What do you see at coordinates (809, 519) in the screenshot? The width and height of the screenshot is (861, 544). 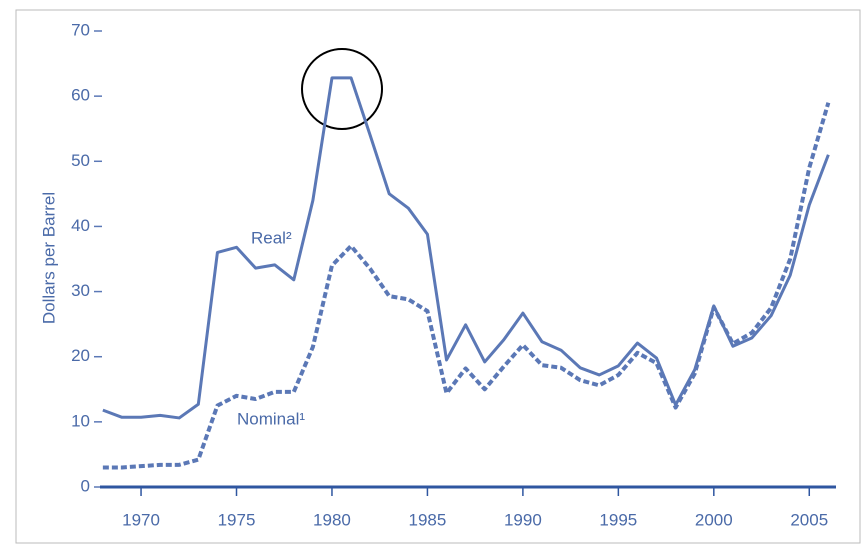 I see `x-tick-label: 2005` at bounding box center [809, 519].